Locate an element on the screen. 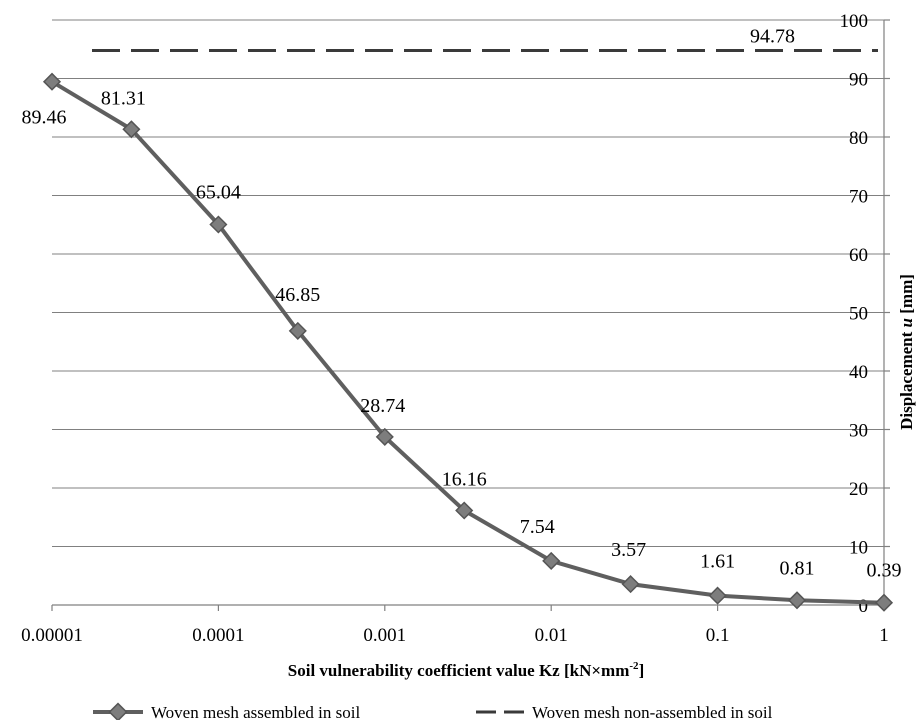 The image size is (917, 720). data-label-6: 7.54 is located at coordinates (537, 527).